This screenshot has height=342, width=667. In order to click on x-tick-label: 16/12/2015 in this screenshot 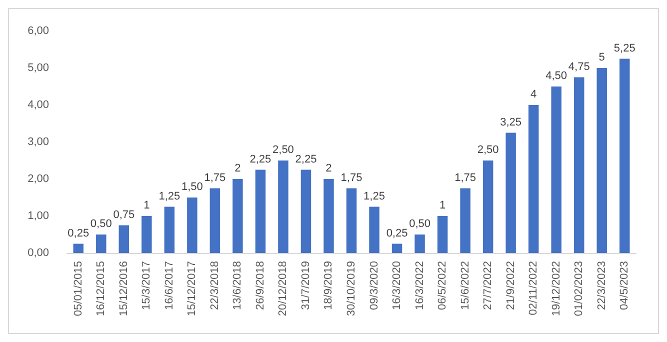, I will do `click(101, 288)`.